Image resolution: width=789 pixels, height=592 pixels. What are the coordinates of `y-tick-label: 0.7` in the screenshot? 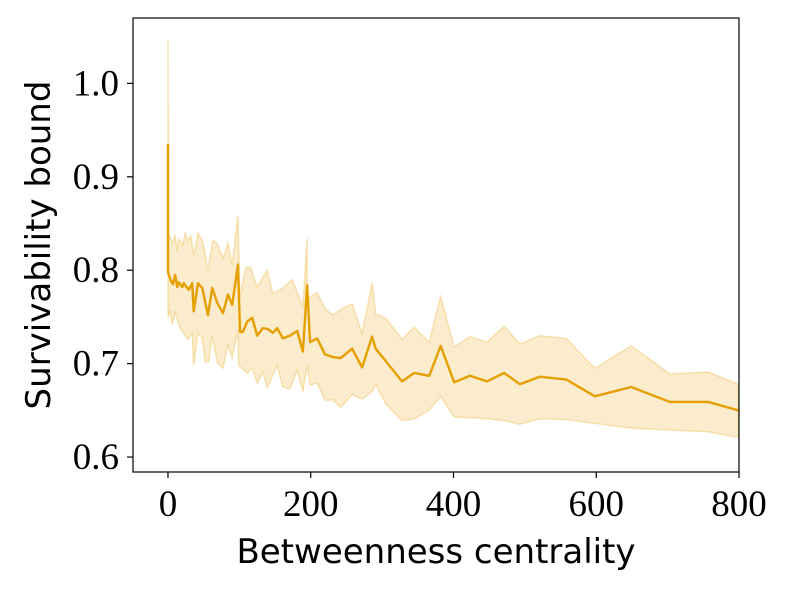 It's located at (96, 364).